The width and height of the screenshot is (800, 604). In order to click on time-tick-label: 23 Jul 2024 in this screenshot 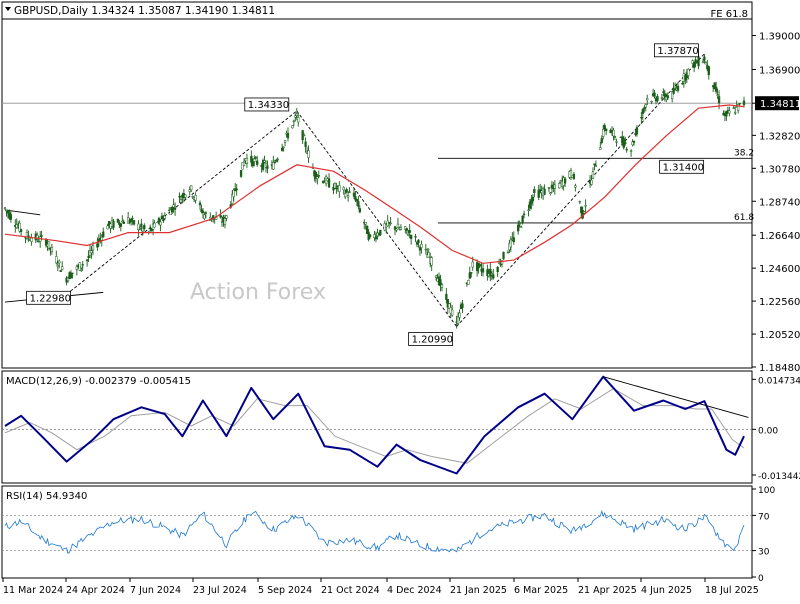, I will do `click(220, 590)`.